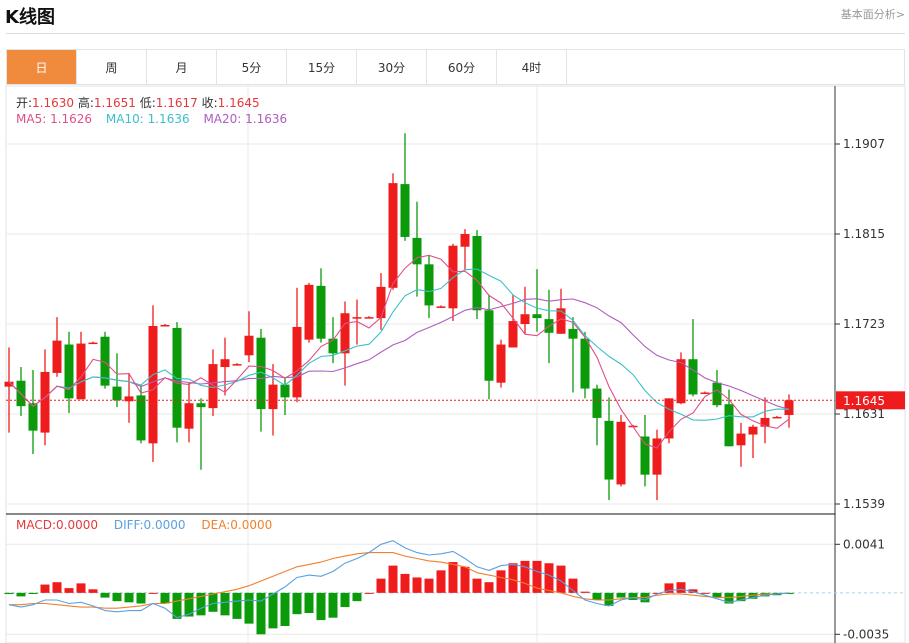  I want to click on current-price-badge, so click(870, 400).